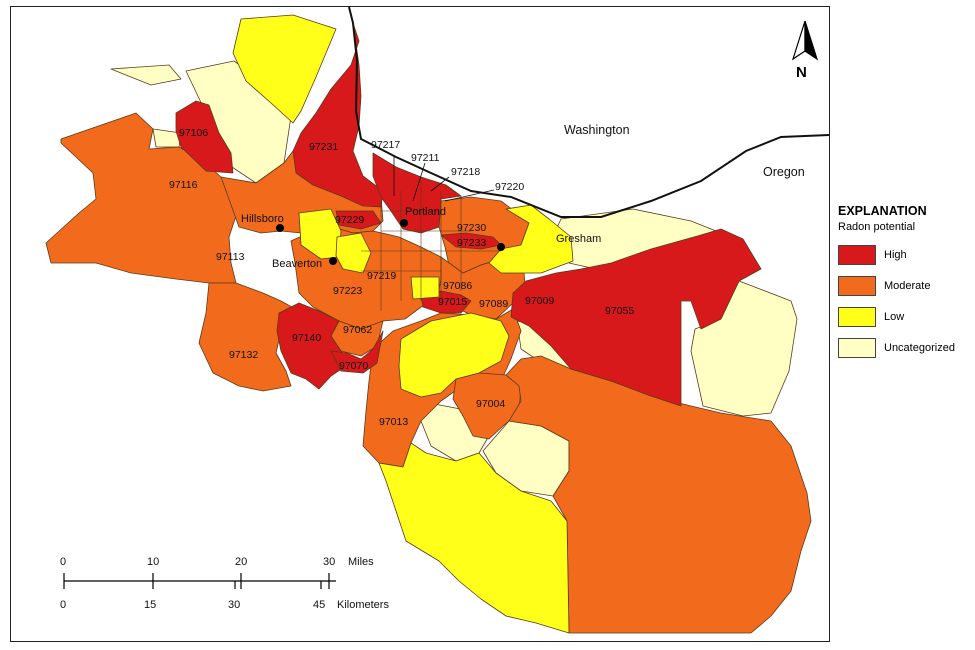 This screenshot has width=975, height=650. What do you see at coordinates (262, 219) in the screenshot?
I see `hillsboro-label: Hillsboro` at bounding box center [262, 219].